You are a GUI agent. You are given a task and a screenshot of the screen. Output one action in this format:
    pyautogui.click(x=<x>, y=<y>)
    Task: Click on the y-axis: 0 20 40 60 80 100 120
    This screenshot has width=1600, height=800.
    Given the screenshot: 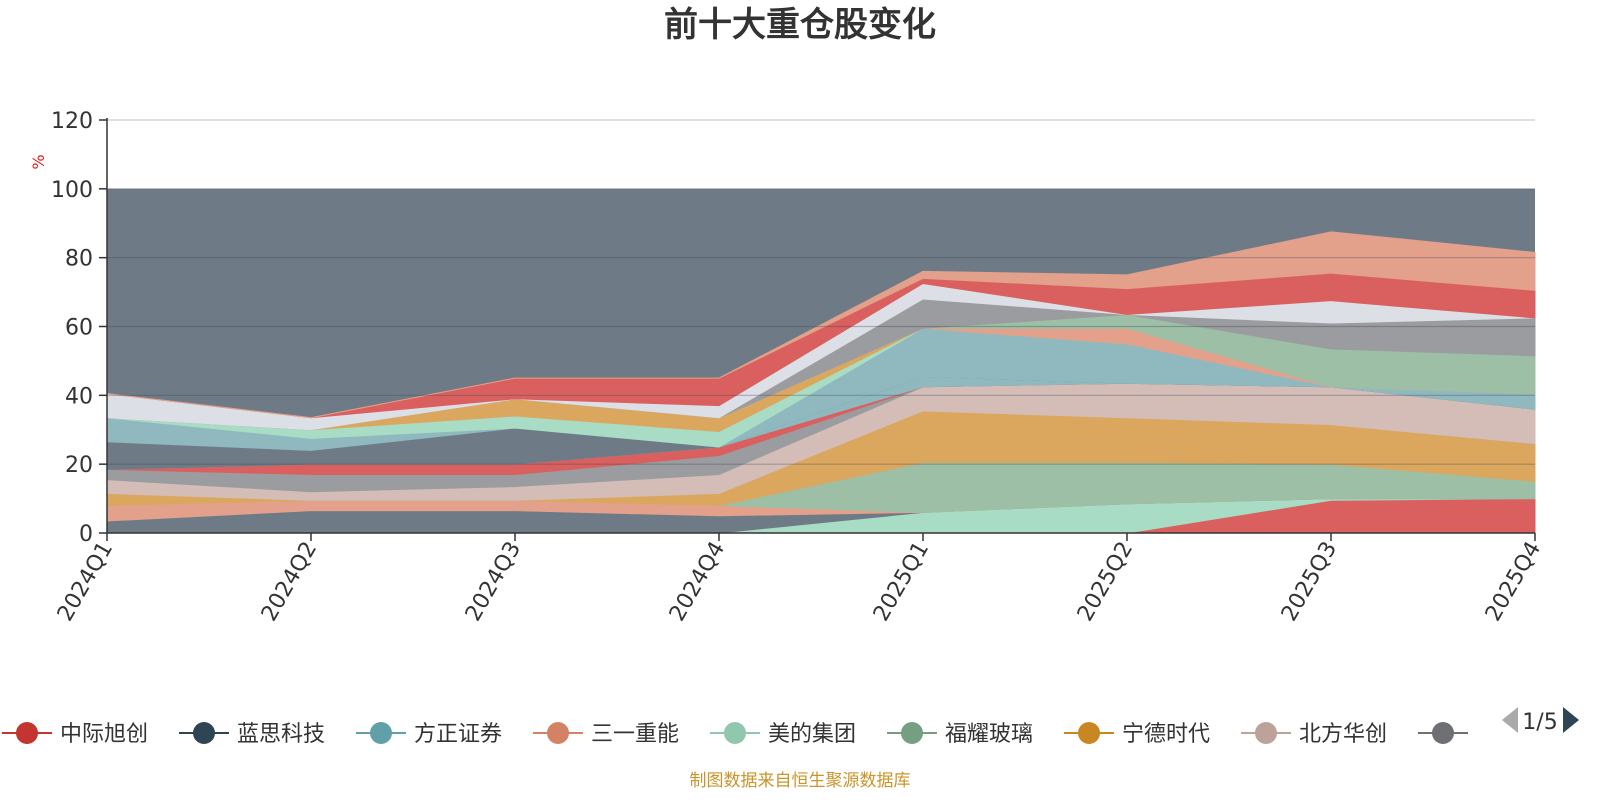 What is the action you would take?
    pyautogui.click(x=79, y=328)
    